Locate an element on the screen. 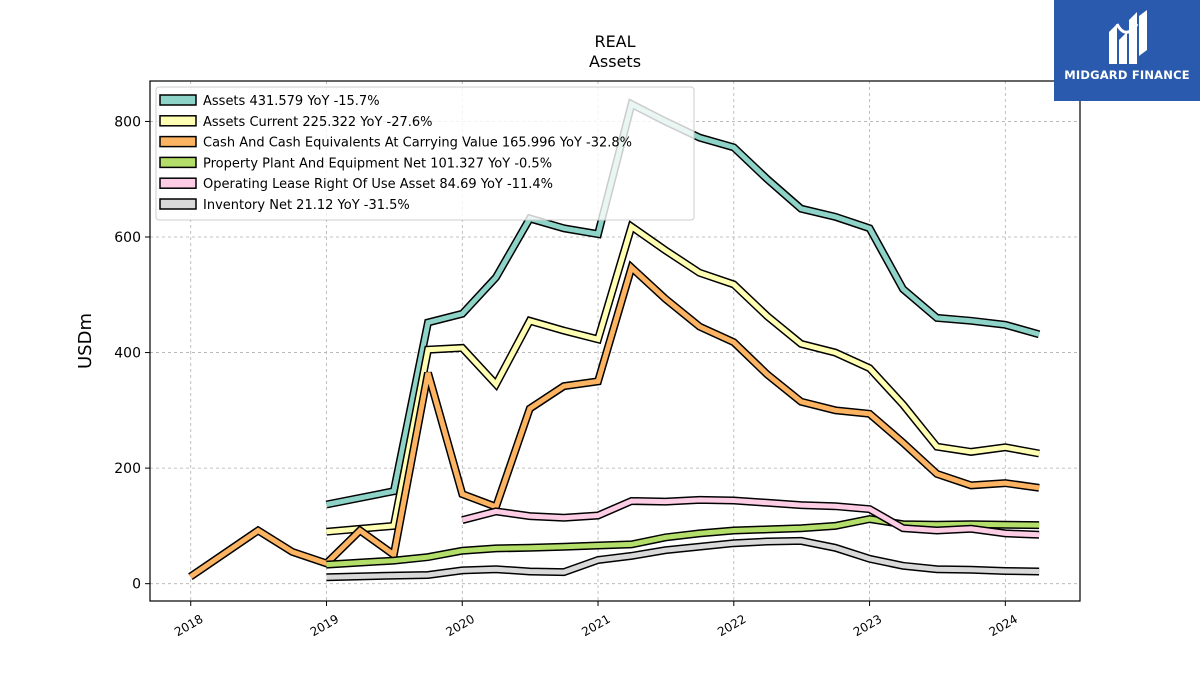  chart-title: REAL is located at coordinates (614, 41).